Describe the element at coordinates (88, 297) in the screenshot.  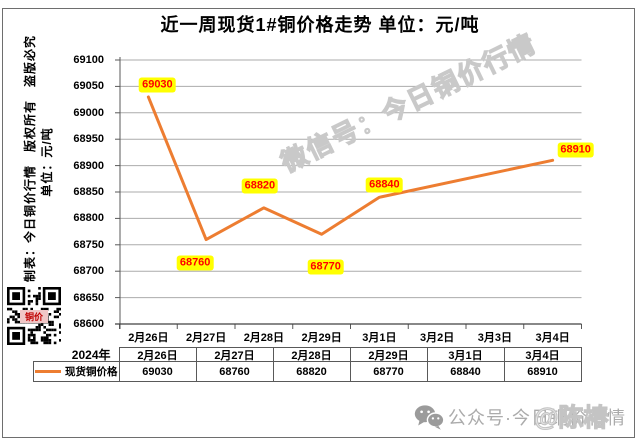
I see `y-axis-label: 68650` at that location.